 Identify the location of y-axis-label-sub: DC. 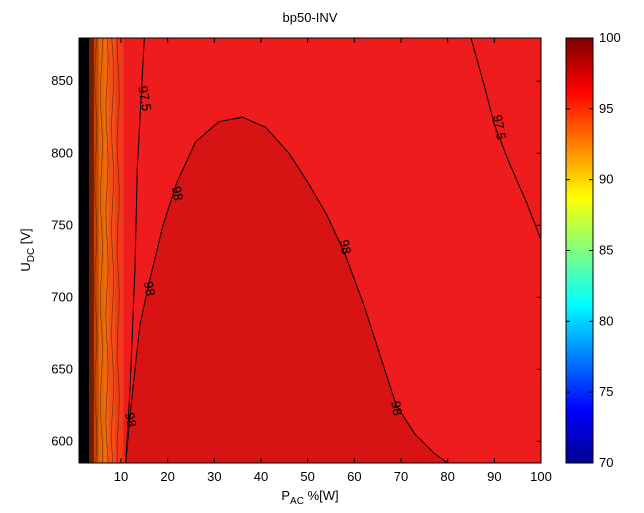
(31, 255).